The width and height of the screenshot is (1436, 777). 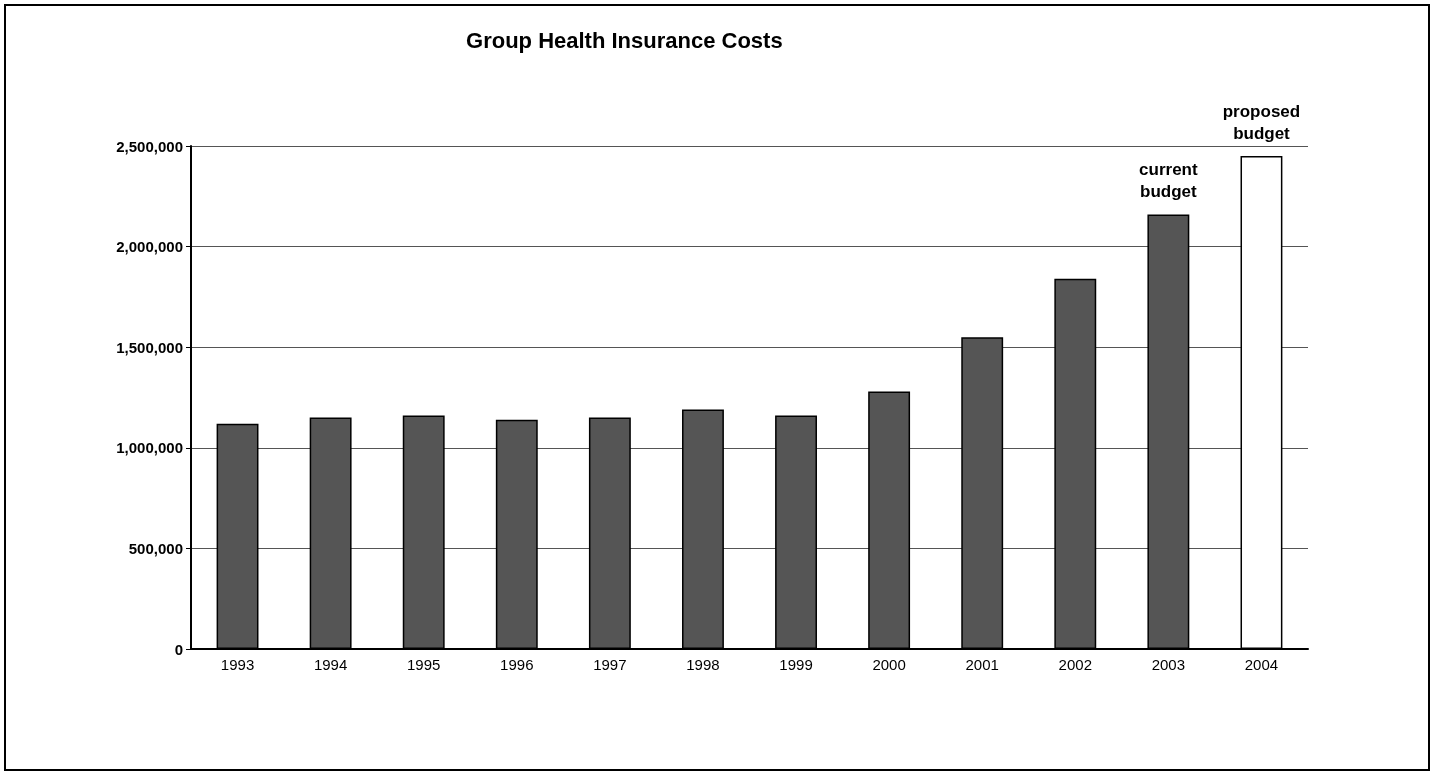 What do you see at coordinates (517, 664) in the screenshot?
I see `x-tick-label: 1996` at bounding box center [517, 664].